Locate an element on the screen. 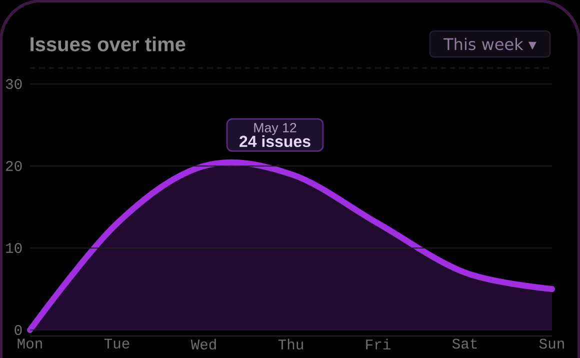  x-tick-label: Thu is located at coordinates (290, 344).